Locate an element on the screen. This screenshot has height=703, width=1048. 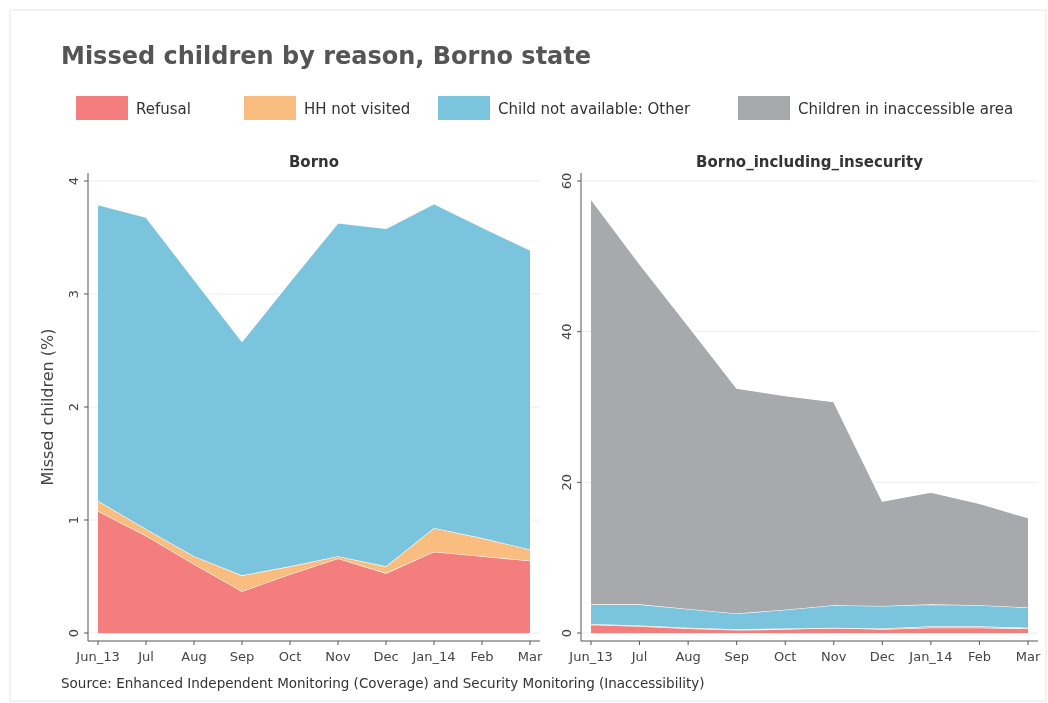
y-tick-label: 20 is located at coordinates (566, 482).